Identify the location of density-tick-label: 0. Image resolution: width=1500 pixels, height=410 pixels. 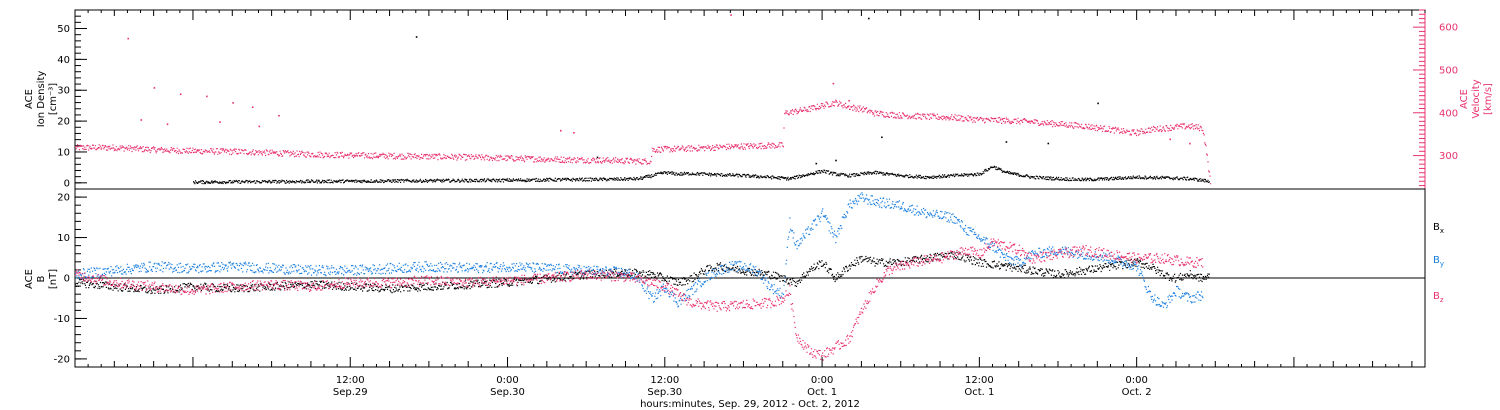
(67, 183).